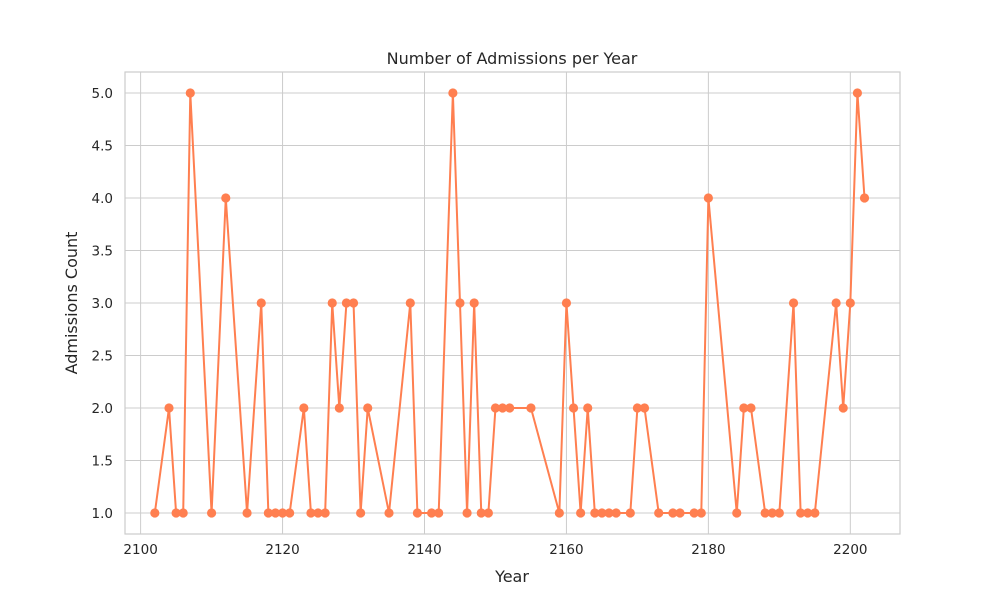  I want to click on x-tick-label: 2140, so click(424, 550).